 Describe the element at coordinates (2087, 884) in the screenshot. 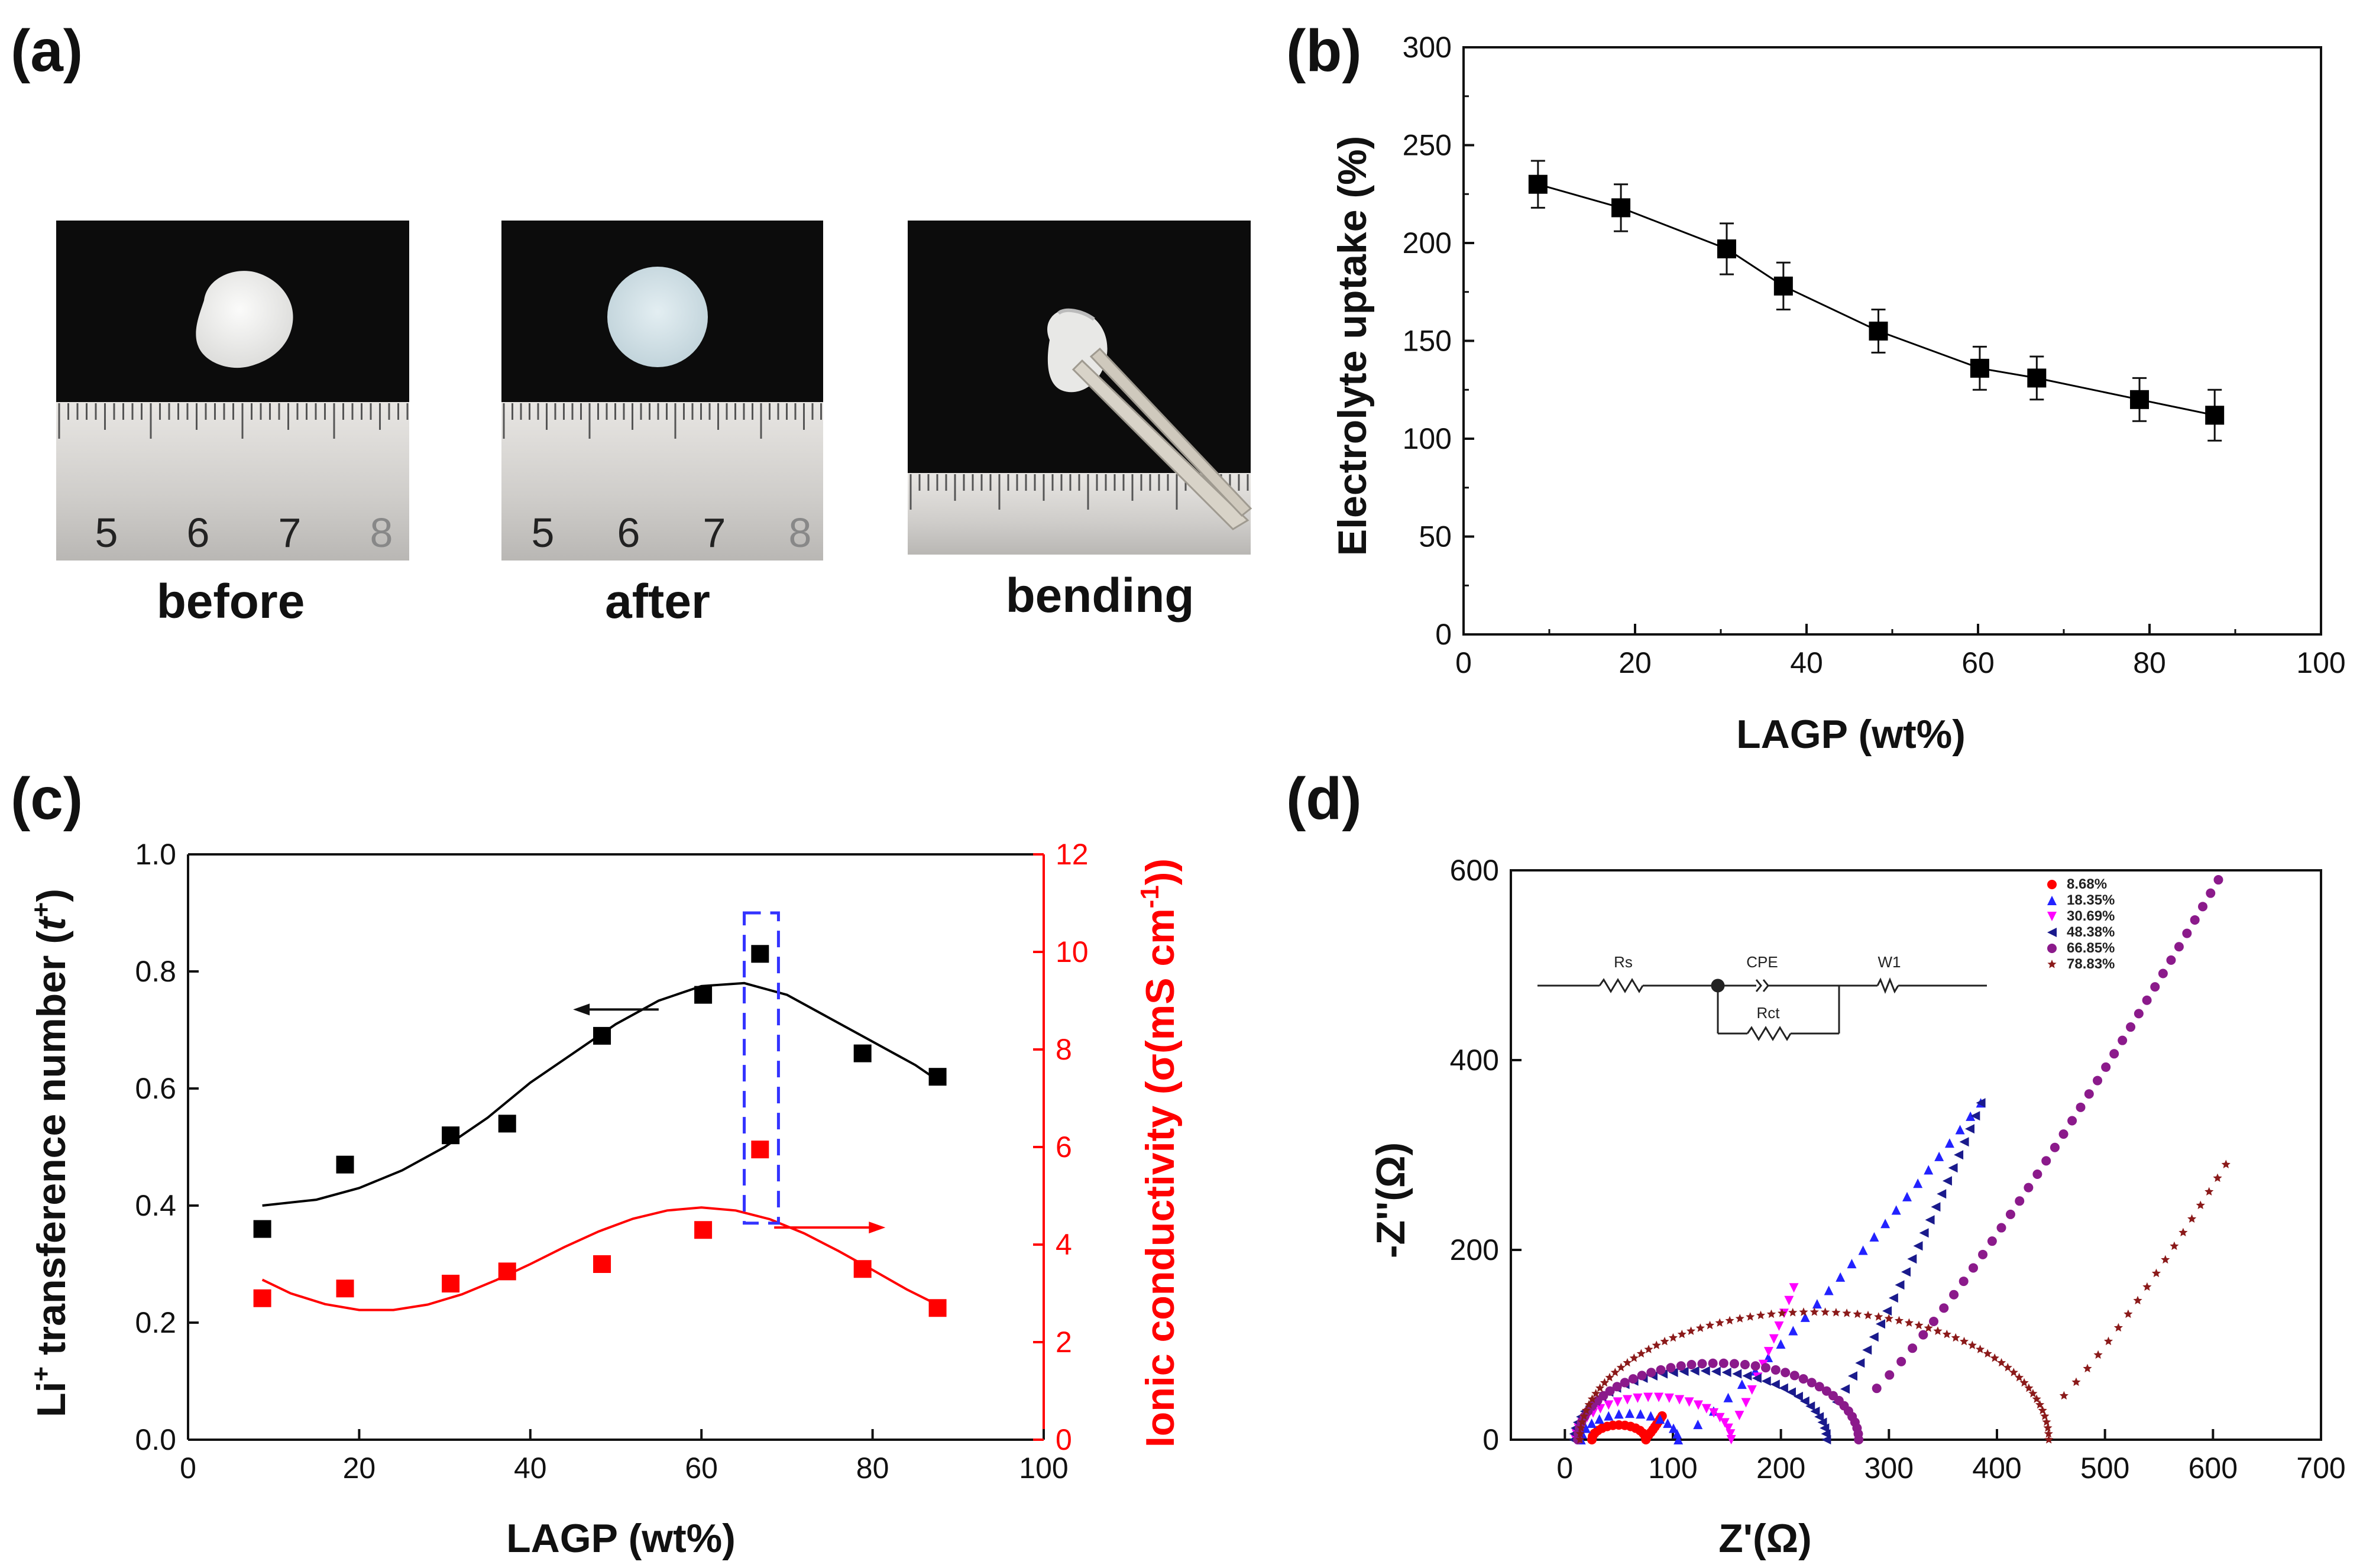

I see `legend-d-entry: 8.68%` at that location.